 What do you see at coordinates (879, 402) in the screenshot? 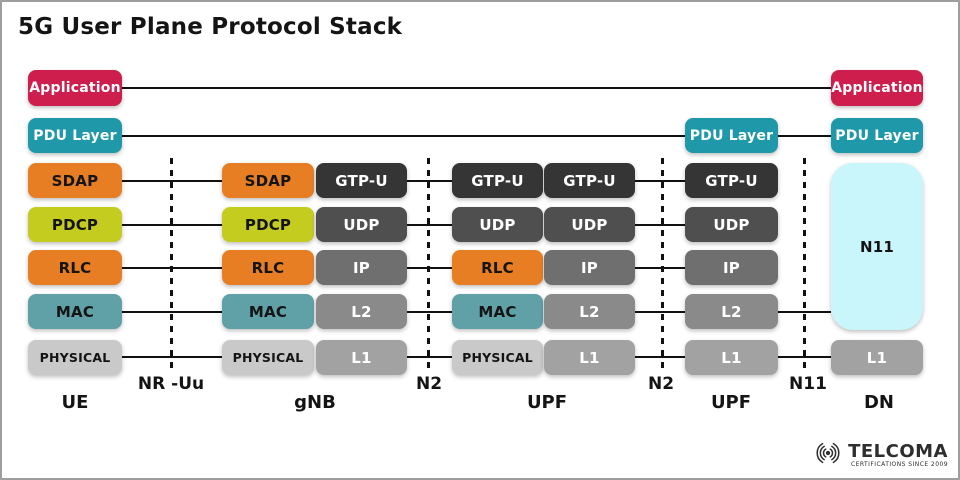
I see `entity-label: DN` at bounding box center [879, 402].